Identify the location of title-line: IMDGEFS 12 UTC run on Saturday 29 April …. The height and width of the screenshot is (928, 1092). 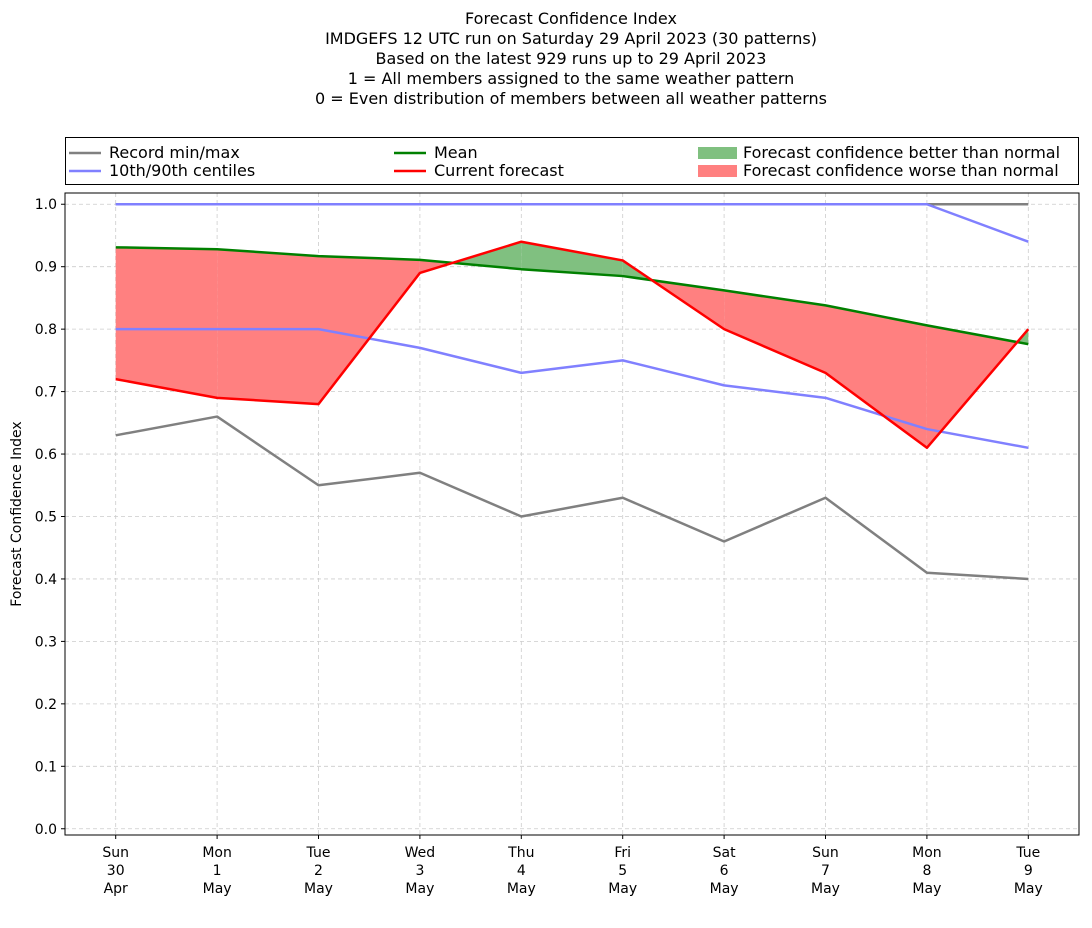
(571, 38).